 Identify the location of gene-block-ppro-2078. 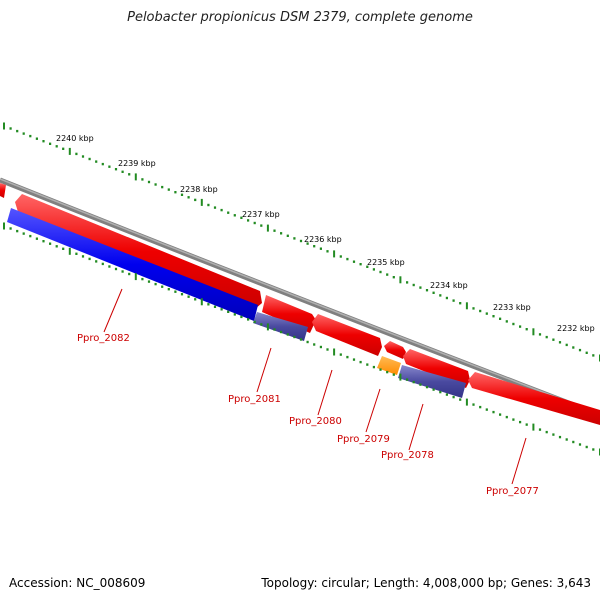
(432, 381).